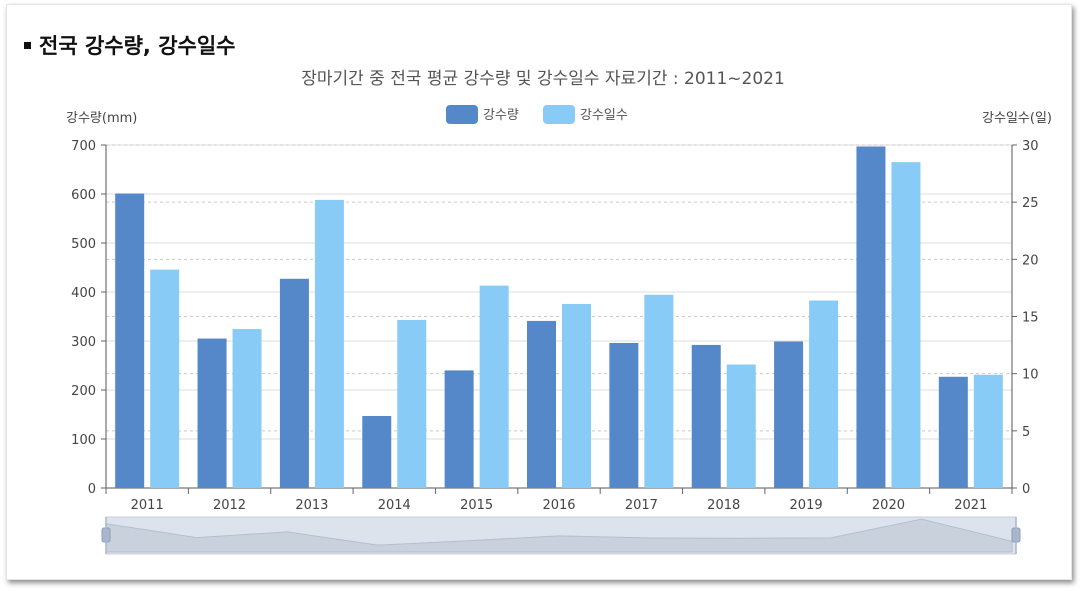  What do you see at coordinates (83, 293) in the screenshot?
I see `y-left-tick-label: 400` at bounding box center [83, 293].